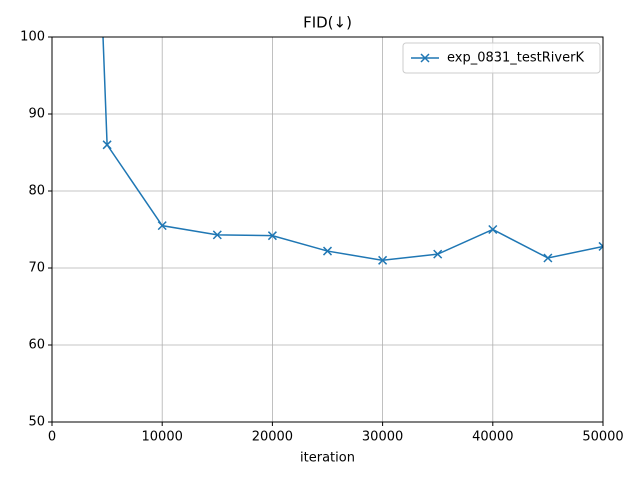 The image size is (640, 480). Describe the element at coordinates (36, 191) in the screenshot. I see `y-tick-label: 80` at that location.